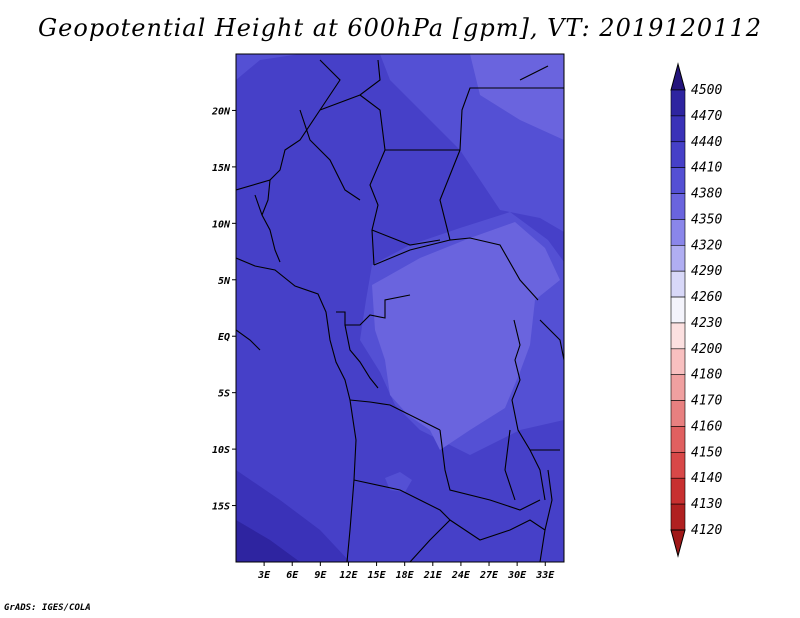 Image resolution: width=800 pixels, height=618 pixels. I want to click on colorbar-label: 4350, so click(706, 219).